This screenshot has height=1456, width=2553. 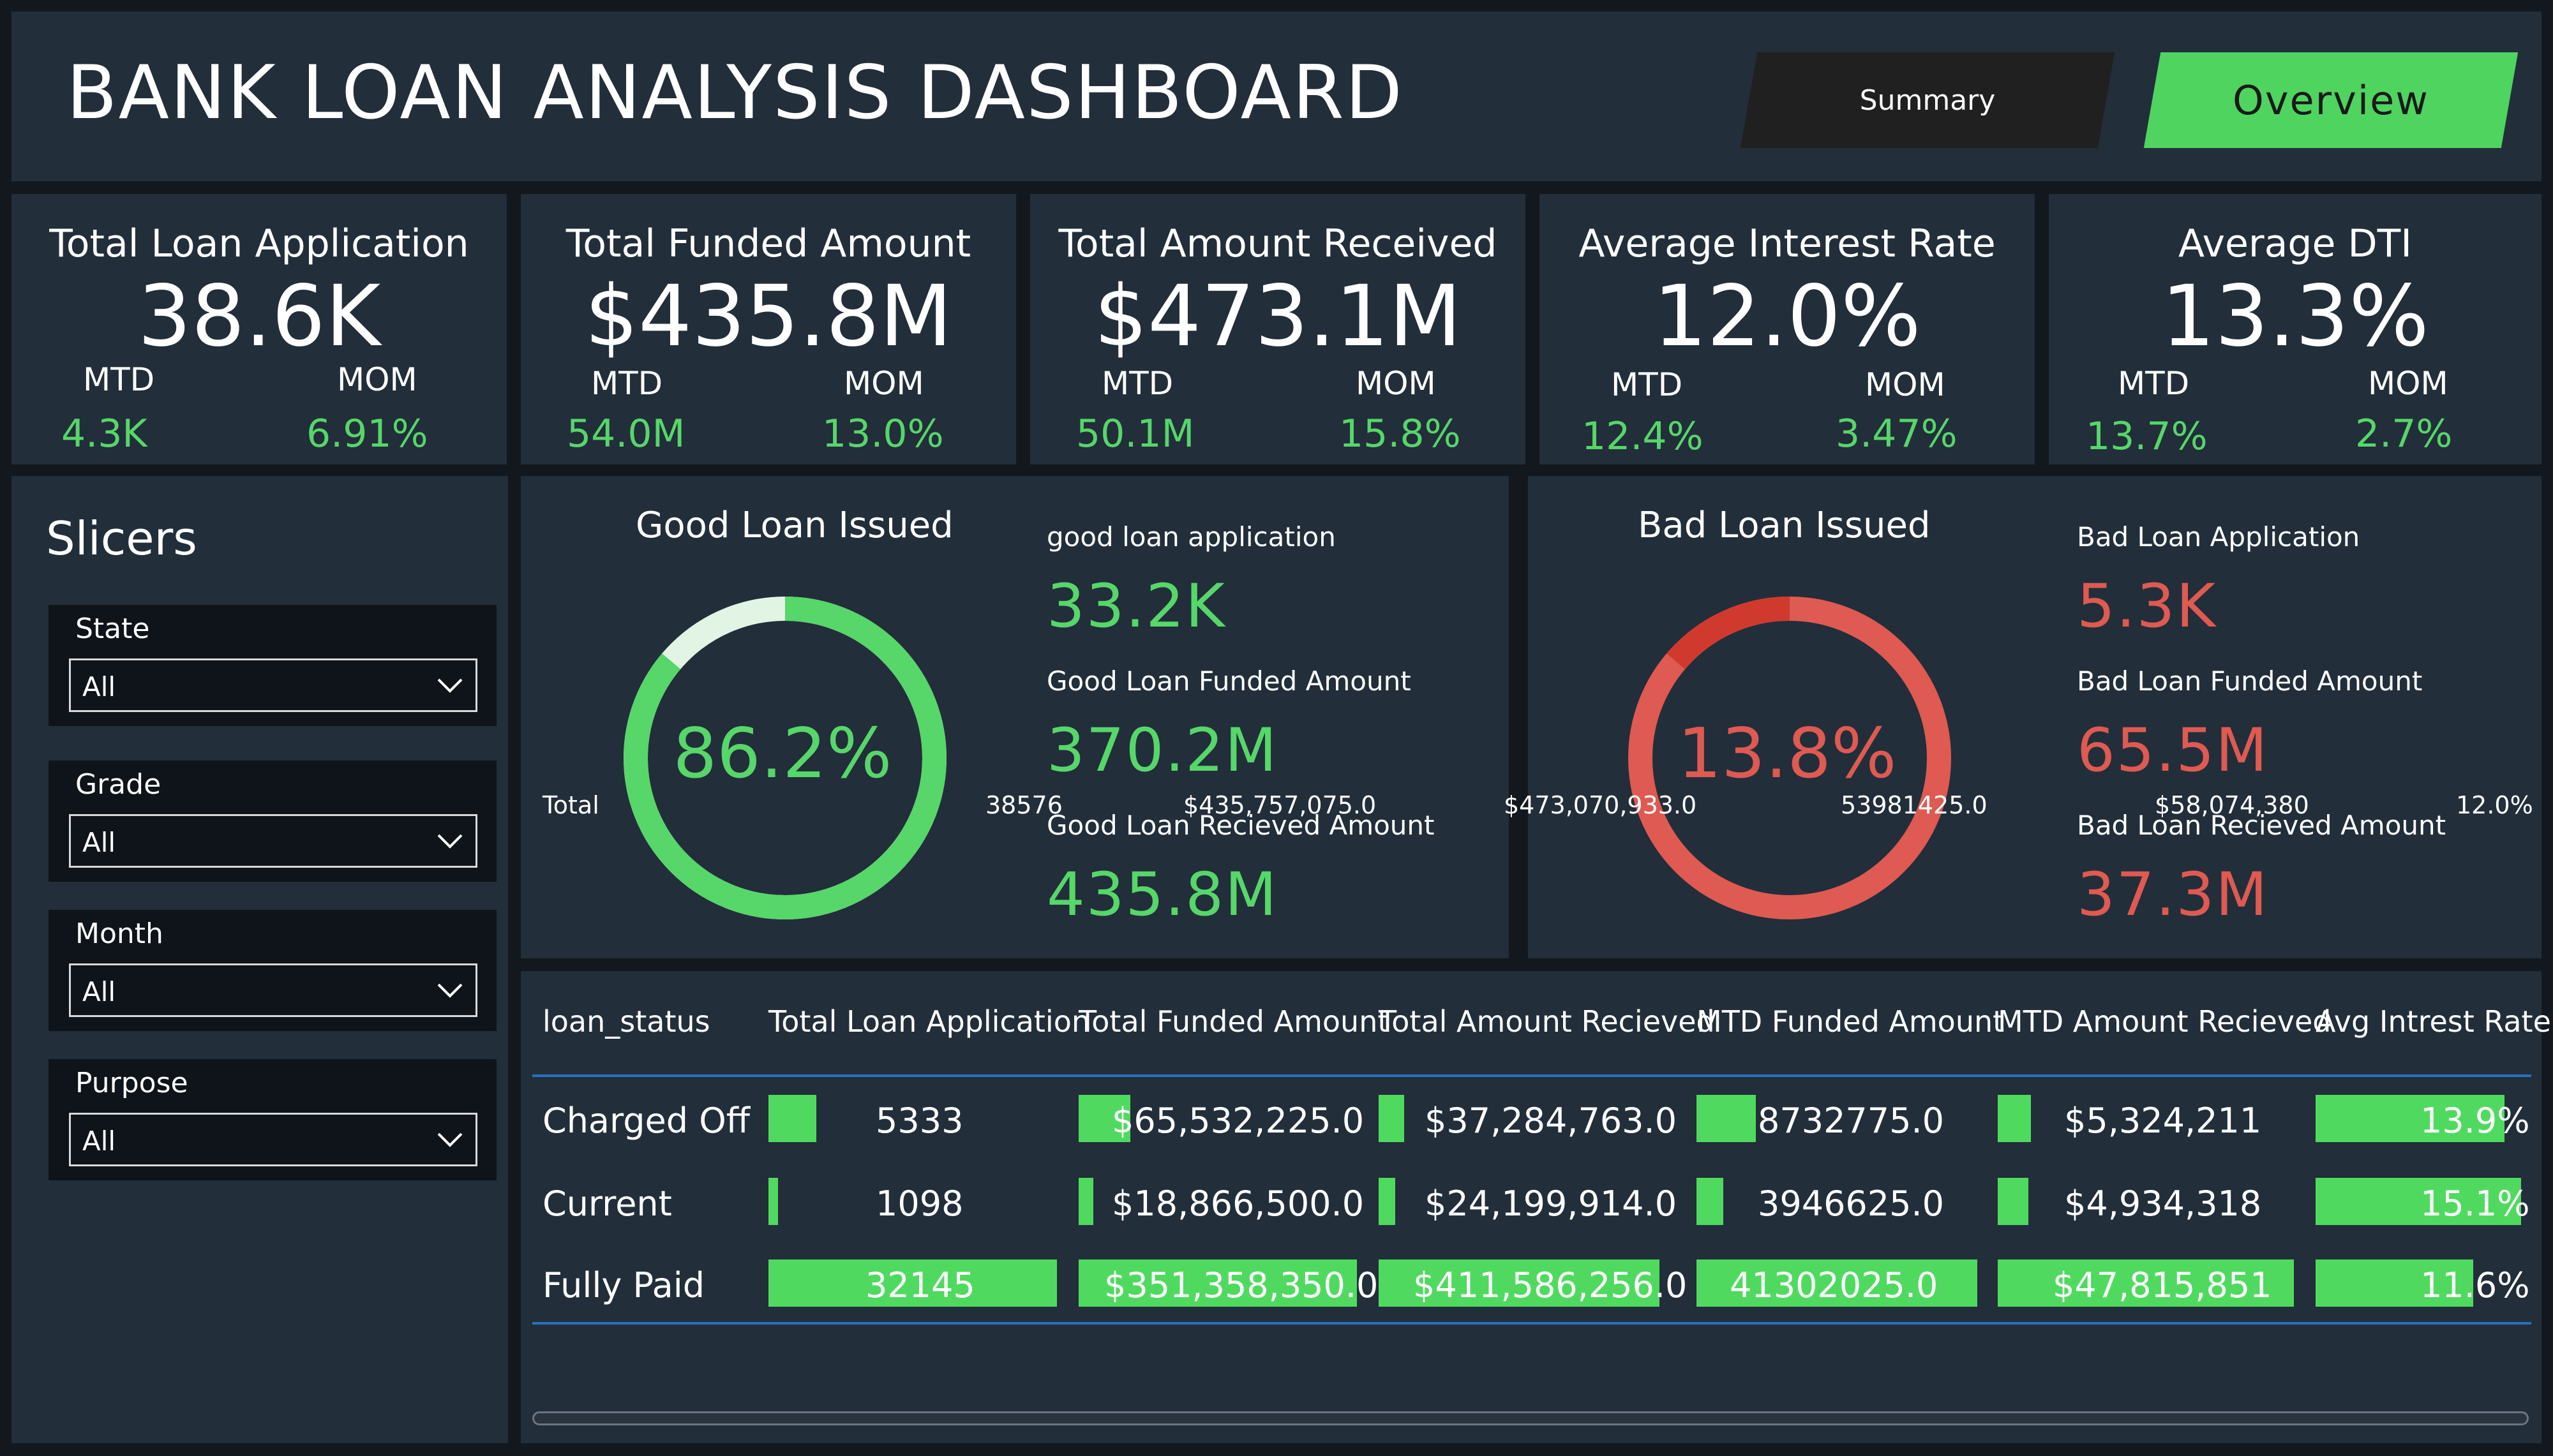 I want to click on kpi-mom-value: 3.47%, so click(x=1897, y=434).